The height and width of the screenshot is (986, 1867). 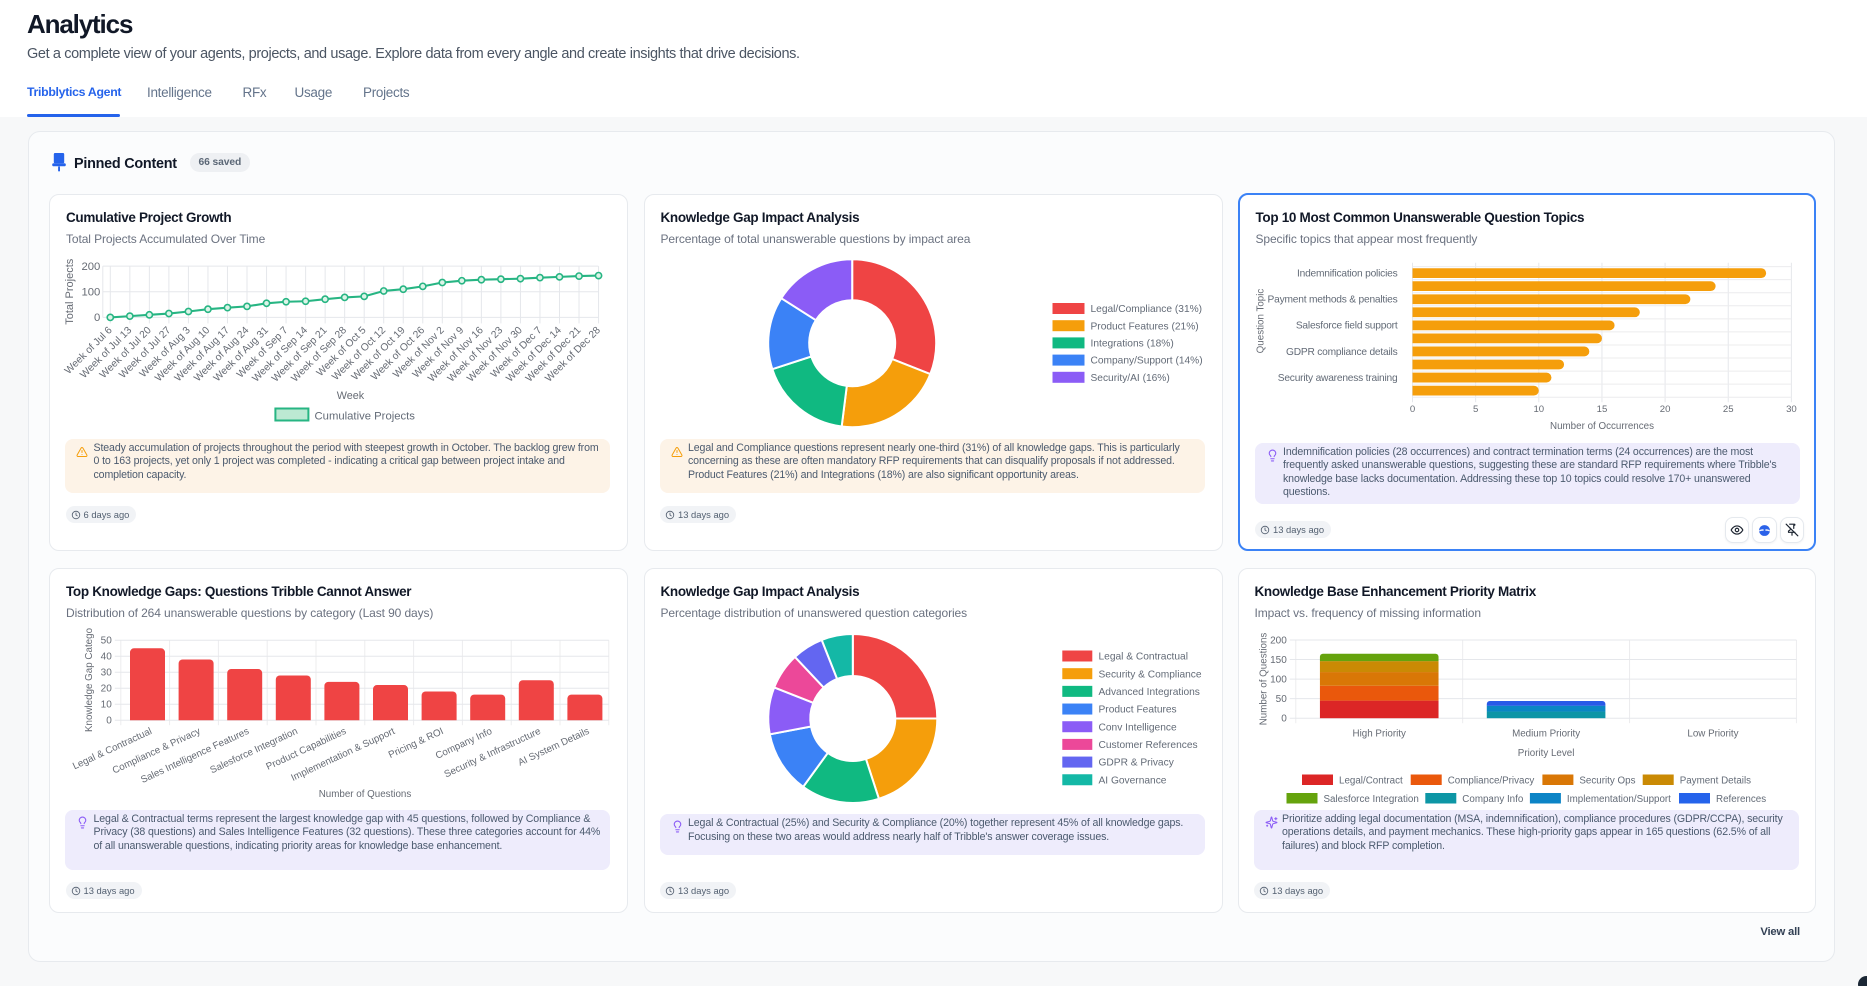 What do you see at coordinates (1137, 710) in the screenshot?
I see `svg-text: Product Features` at bounding box center [1137, 710].